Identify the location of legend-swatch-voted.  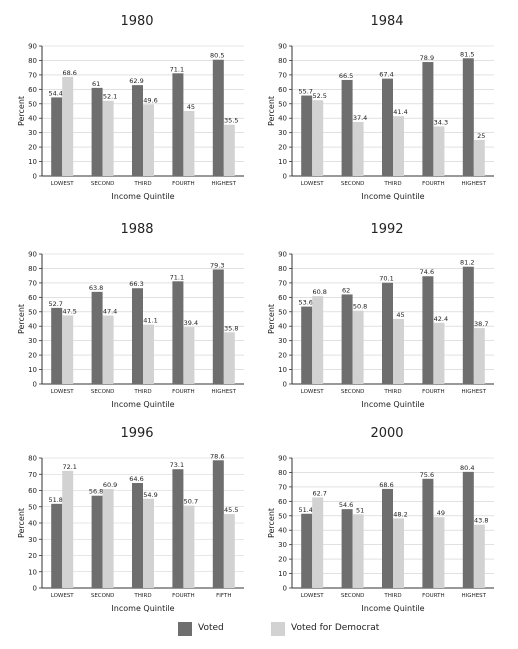
(185, 629).